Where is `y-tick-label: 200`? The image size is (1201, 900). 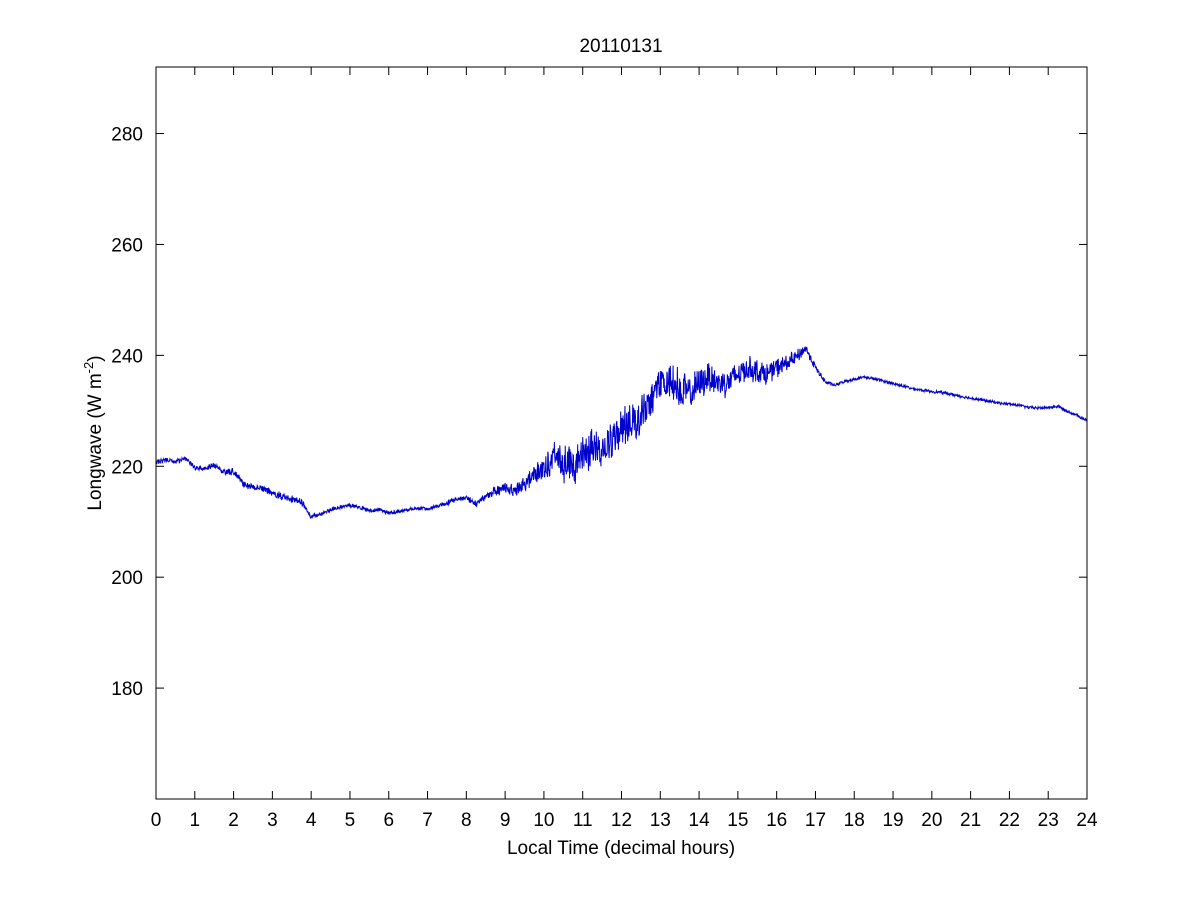 y-tick-label: 200 is located at coordinates (127, 578).